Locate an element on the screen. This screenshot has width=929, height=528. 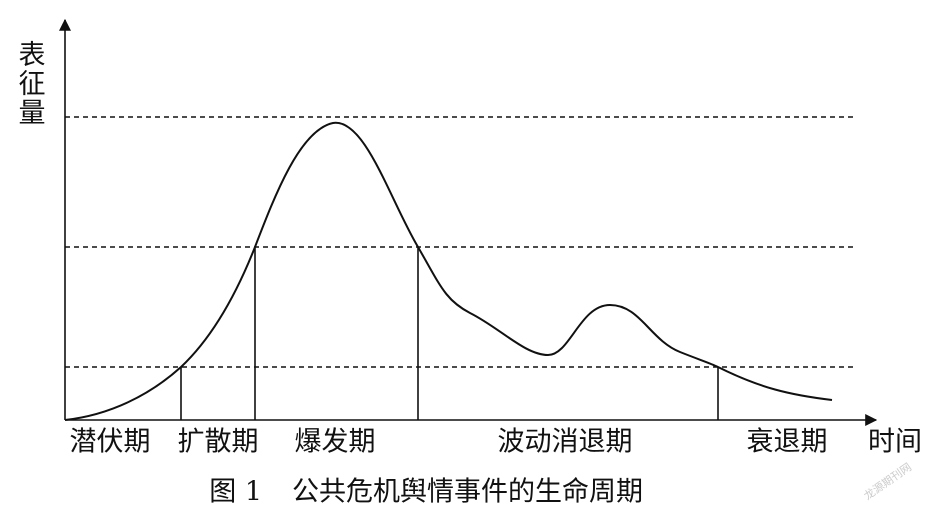
watermark: 龙源期刊网 is located at coordinates (887, 481).